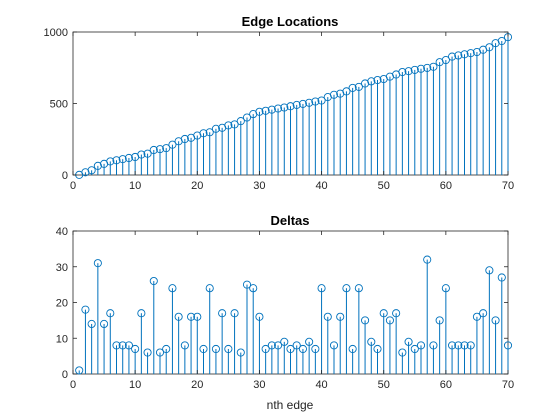 Image resolution: width=560 pixels, height=420 pixels. What do you see at coordinates (446, 385) in the screenshot?
I see `bottom-xtick-label: 60` at bounding box center [446, 385].